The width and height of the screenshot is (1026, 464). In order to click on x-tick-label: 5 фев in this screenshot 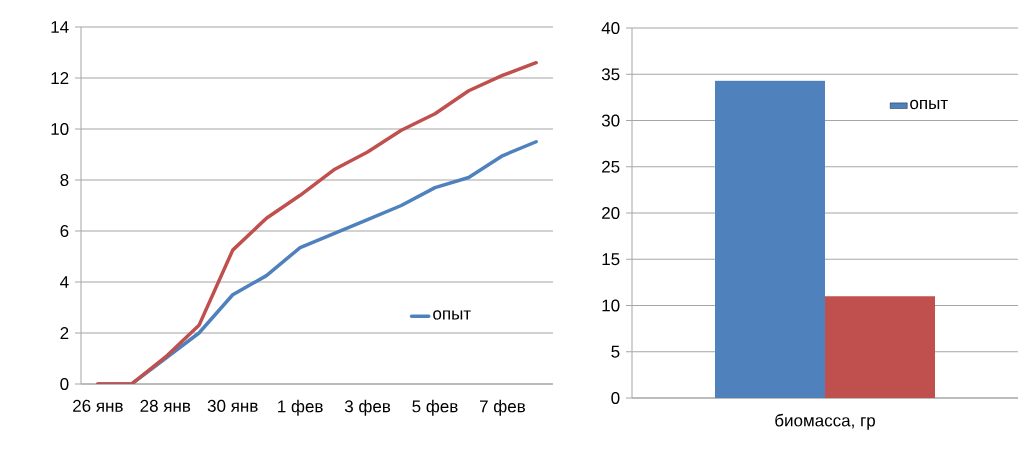, I will do `click(435, 407)`.